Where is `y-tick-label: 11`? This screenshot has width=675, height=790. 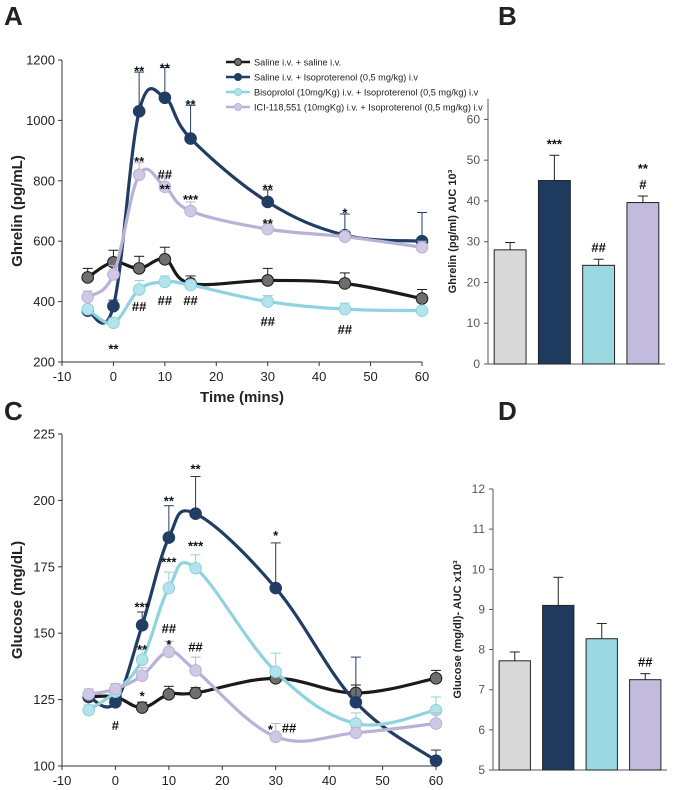
y-tick-label: 11 is located at coordinates (479, 529).